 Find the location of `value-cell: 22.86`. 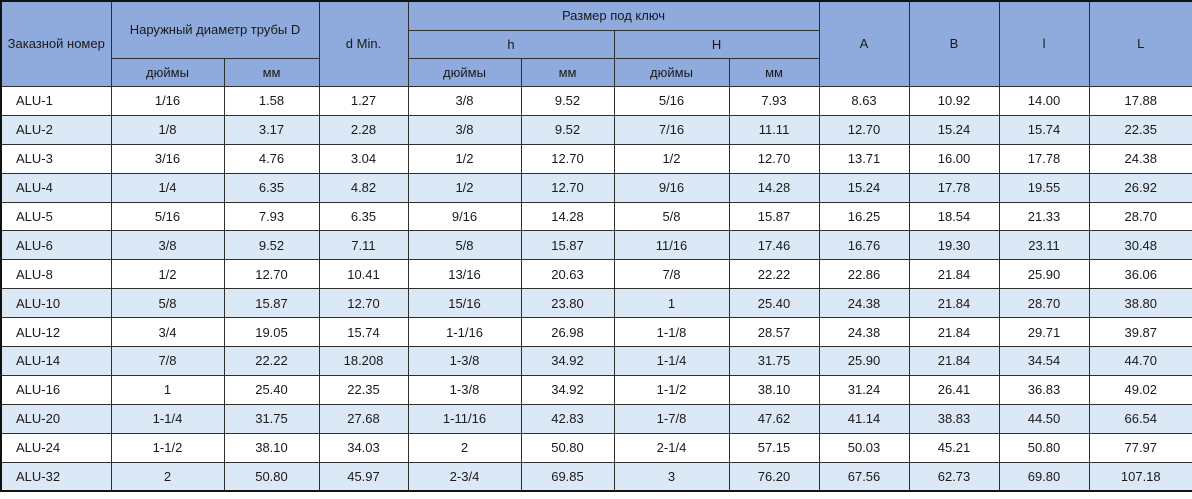

value-cell: 22.86 is located at coordinates (864, 274).